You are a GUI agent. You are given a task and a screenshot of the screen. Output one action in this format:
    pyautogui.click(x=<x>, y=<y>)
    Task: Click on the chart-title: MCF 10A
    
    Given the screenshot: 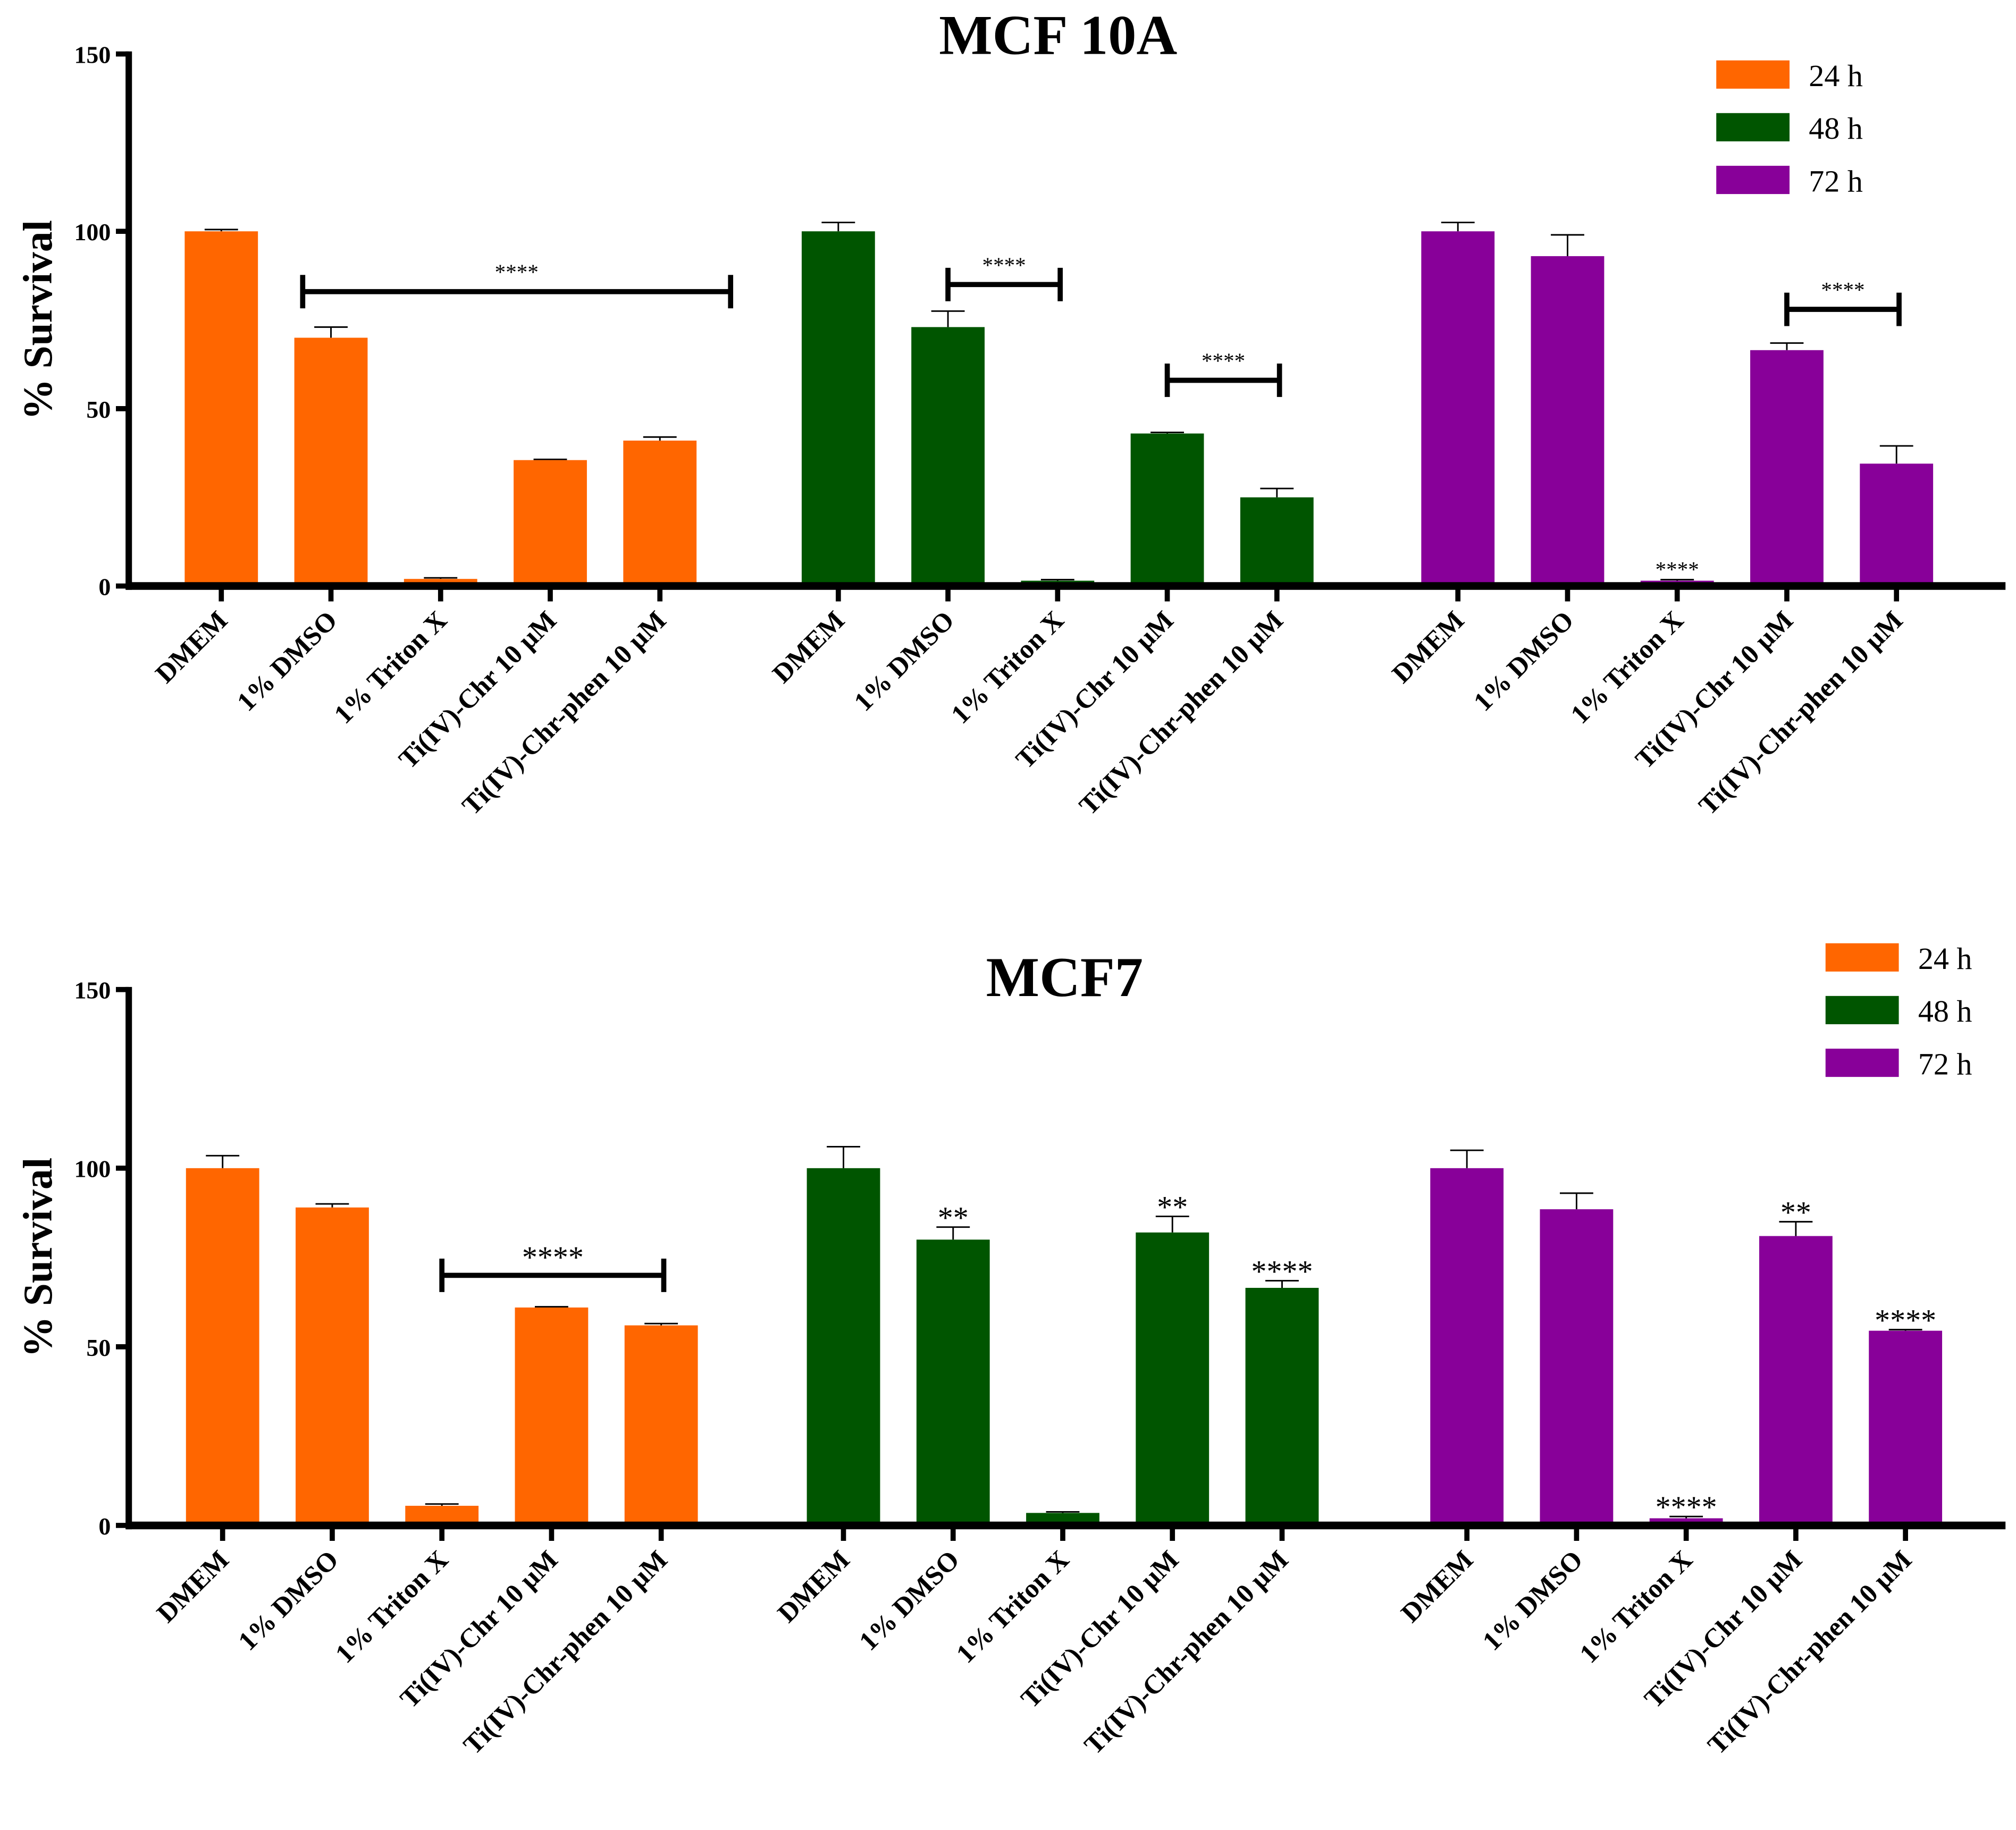 What is the action you would take?
    pyautogui.click(x=1058, y=35)
    